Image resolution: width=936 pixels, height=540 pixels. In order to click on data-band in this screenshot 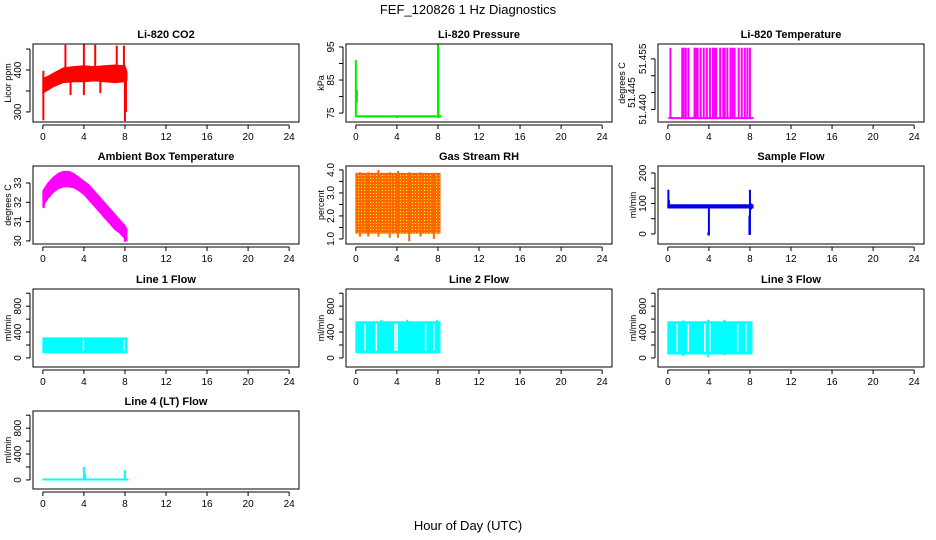, I will do `click(85, 206)`.